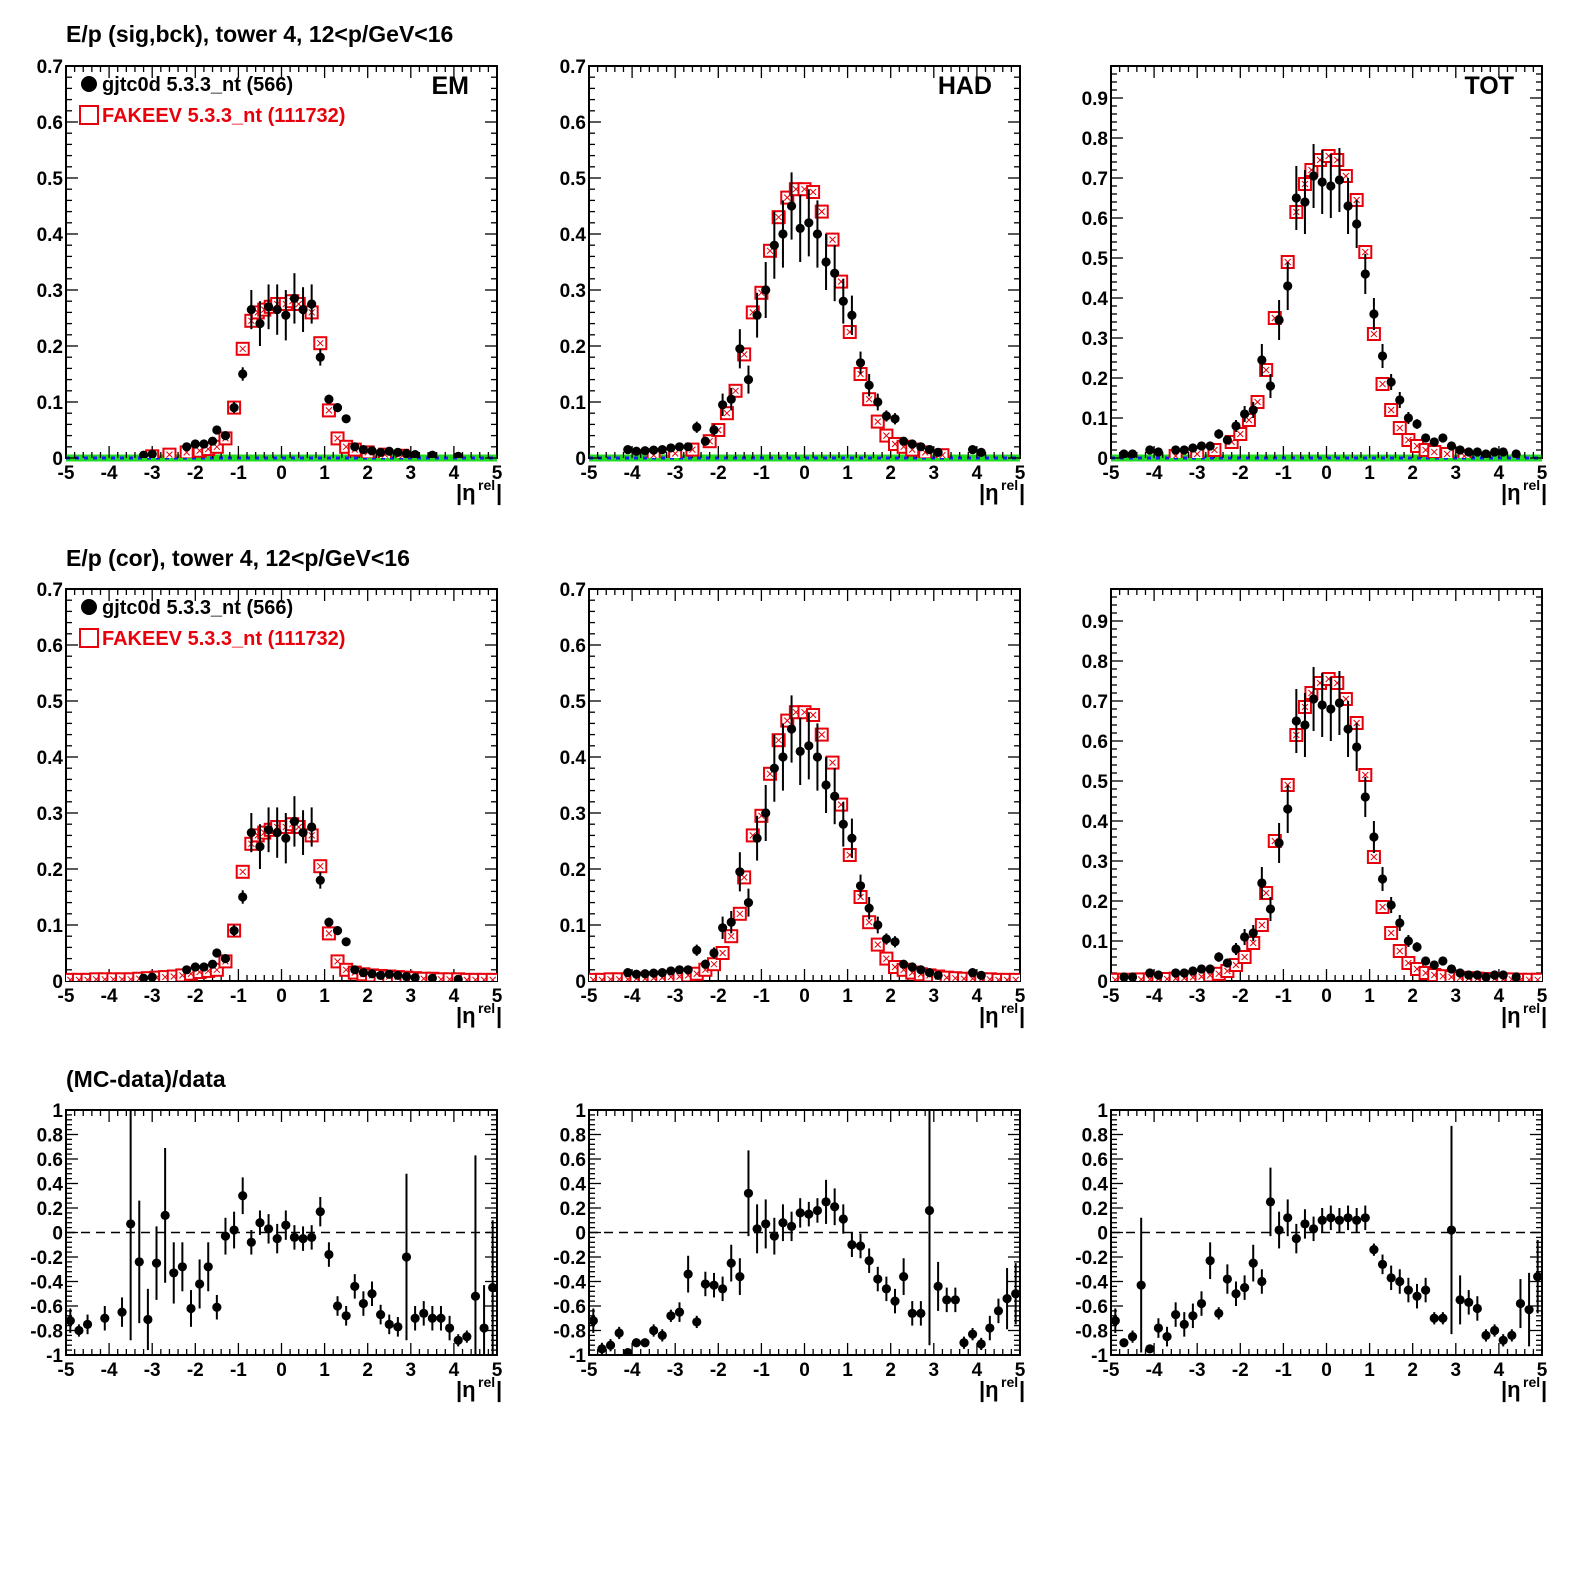  Describe the element at coordinates (1499, 1370) in the screenshot. I see `x-tick-label: 4` at that location.